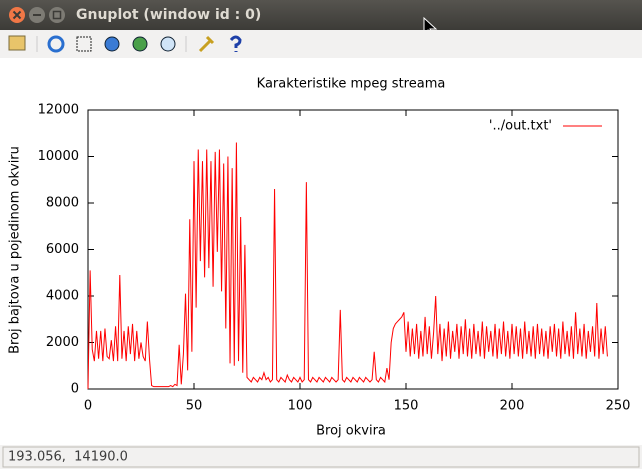 The image size is (642, 469). I want to click on legend-label: '../out.txt', so click(520, 126).